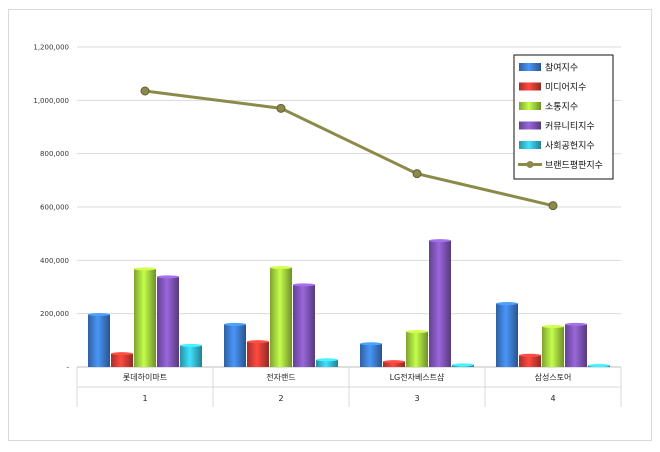  I want to click on category-number: 2, so click(280, 398).